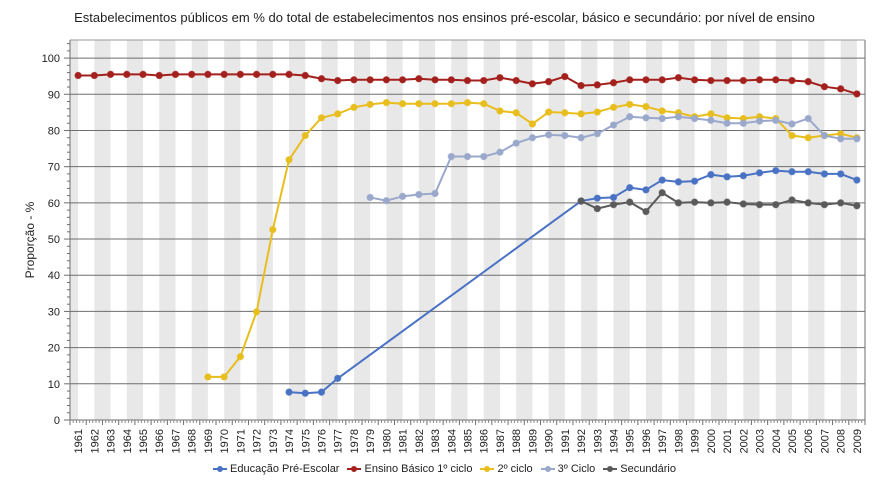  I want to click on legend-item: Educação Pré-Escolar, so click(276, 469).